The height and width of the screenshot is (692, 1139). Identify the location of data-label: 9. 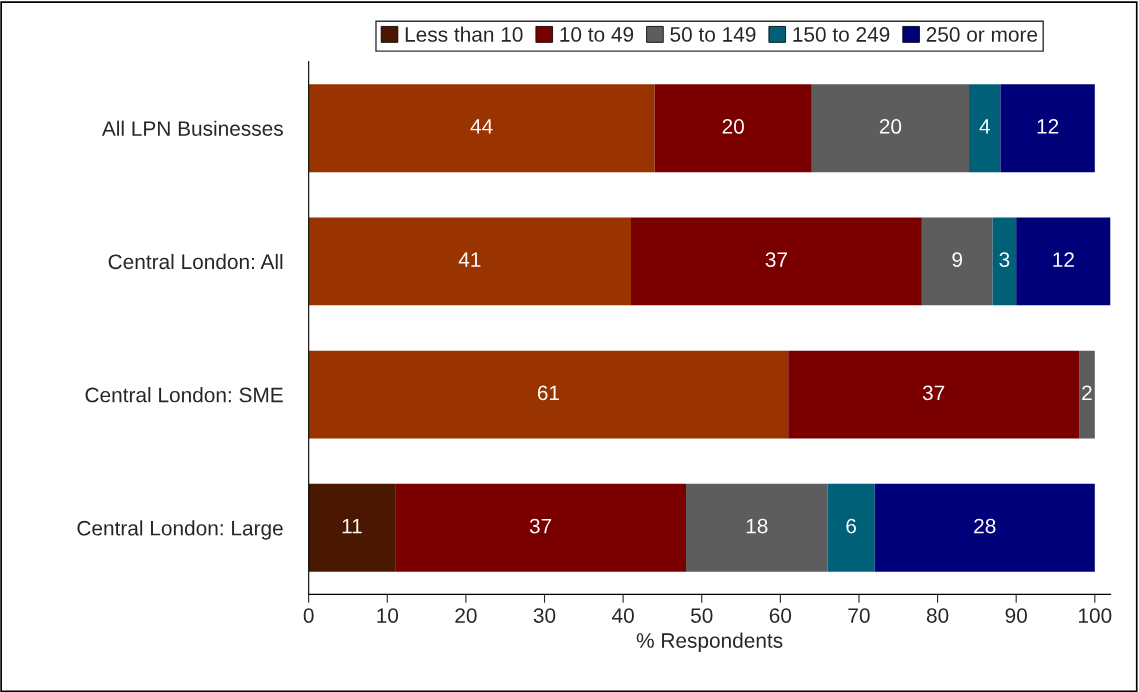
(957, 259).